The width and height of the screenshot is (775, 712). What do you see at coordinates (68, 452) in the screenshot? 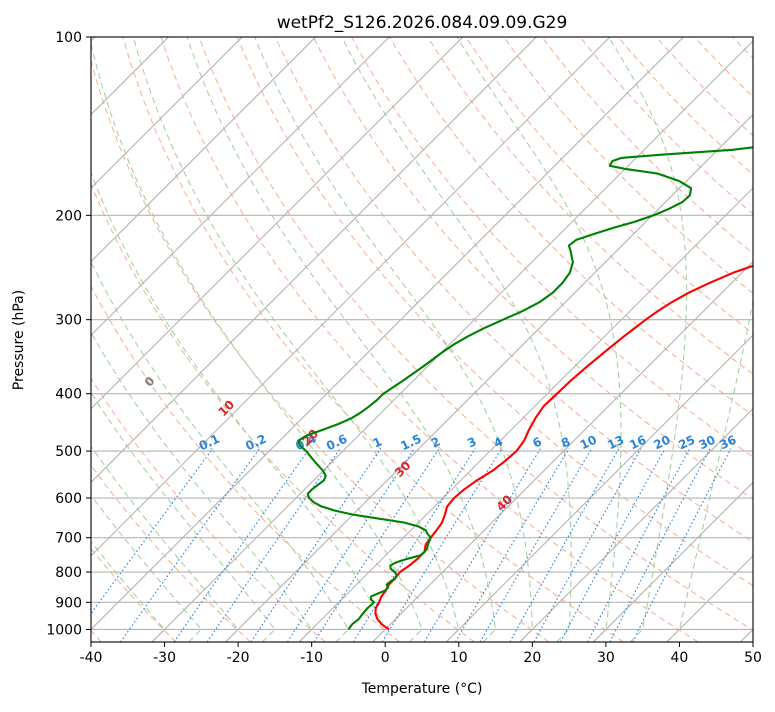
I see `y-tick-label: 500` at bounding box center [68, 452].